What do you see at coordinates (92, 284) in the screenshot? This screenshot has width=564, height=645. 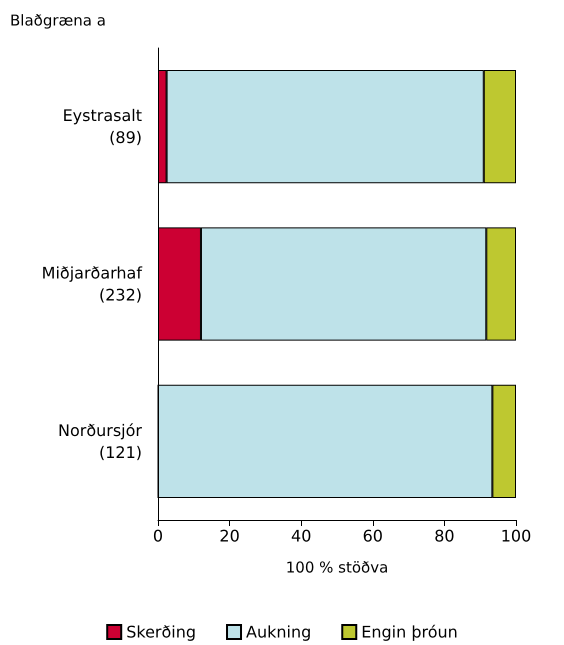 I see `y-tick-label: Miðjarðarhaf (232)` at bounding box center [92, 284].